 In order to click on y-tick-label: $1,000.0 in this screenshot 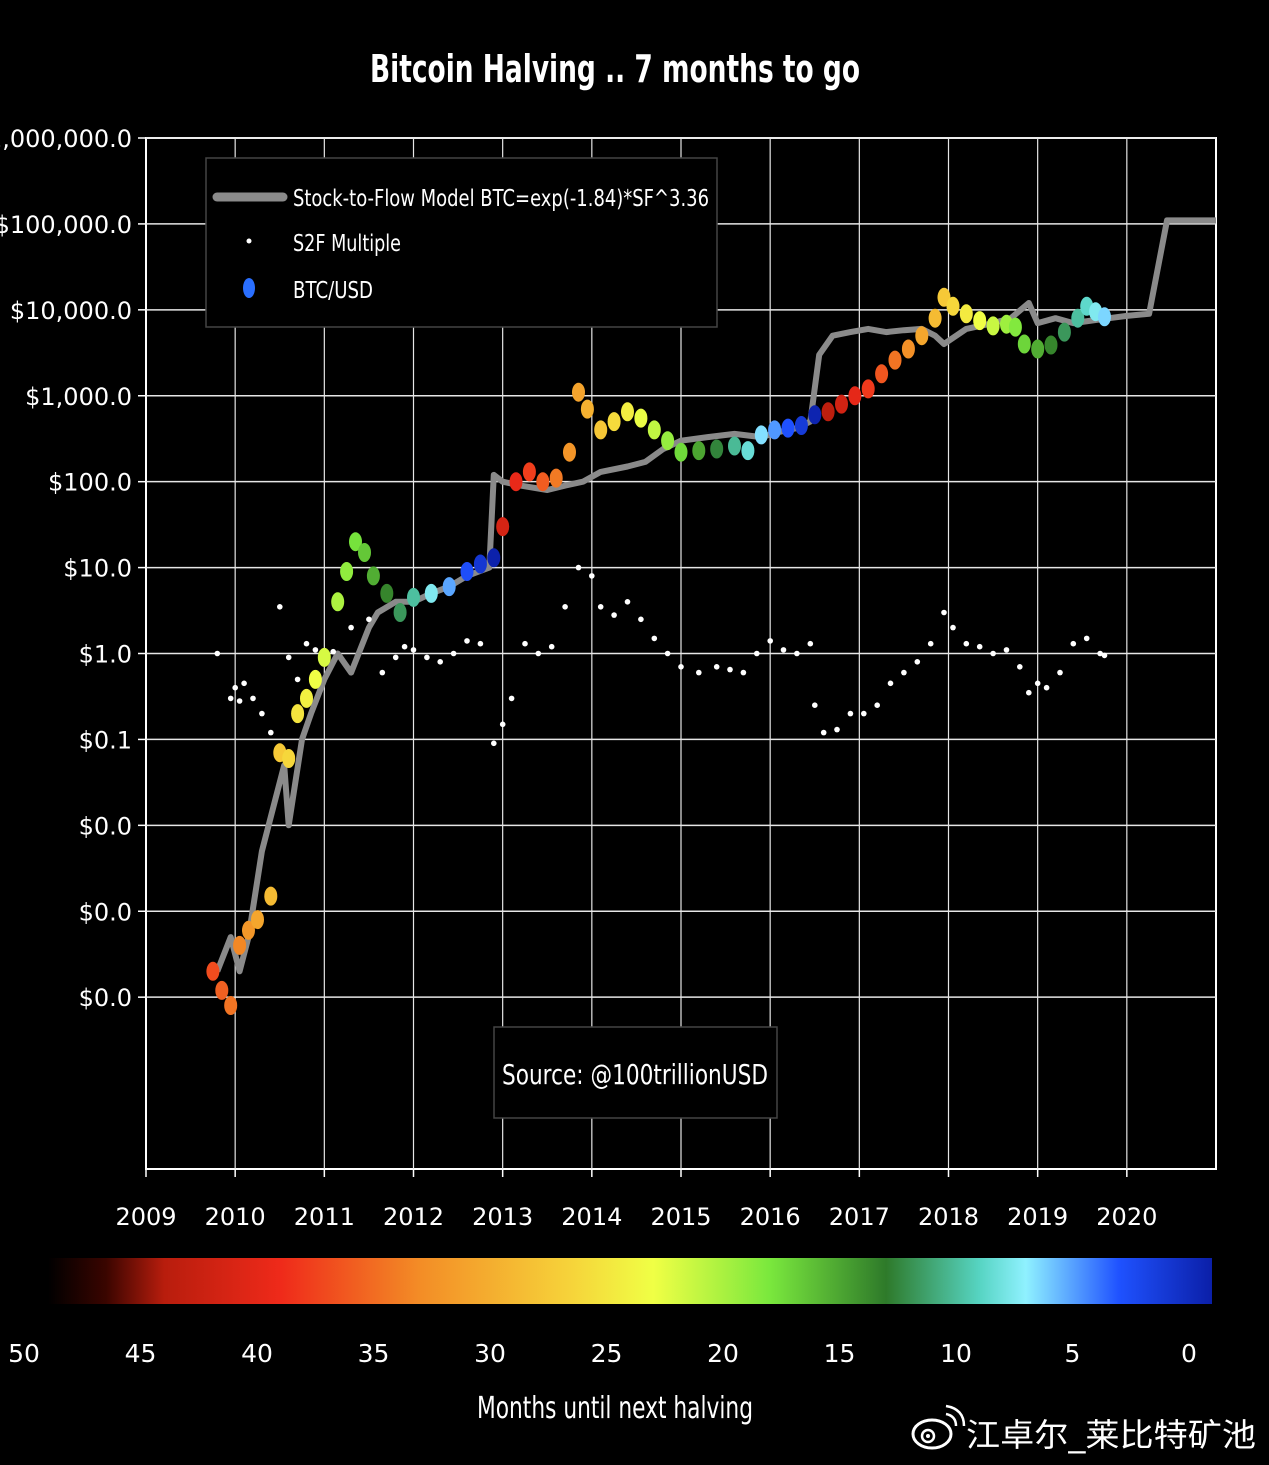, I will do `click(78, 397)`.